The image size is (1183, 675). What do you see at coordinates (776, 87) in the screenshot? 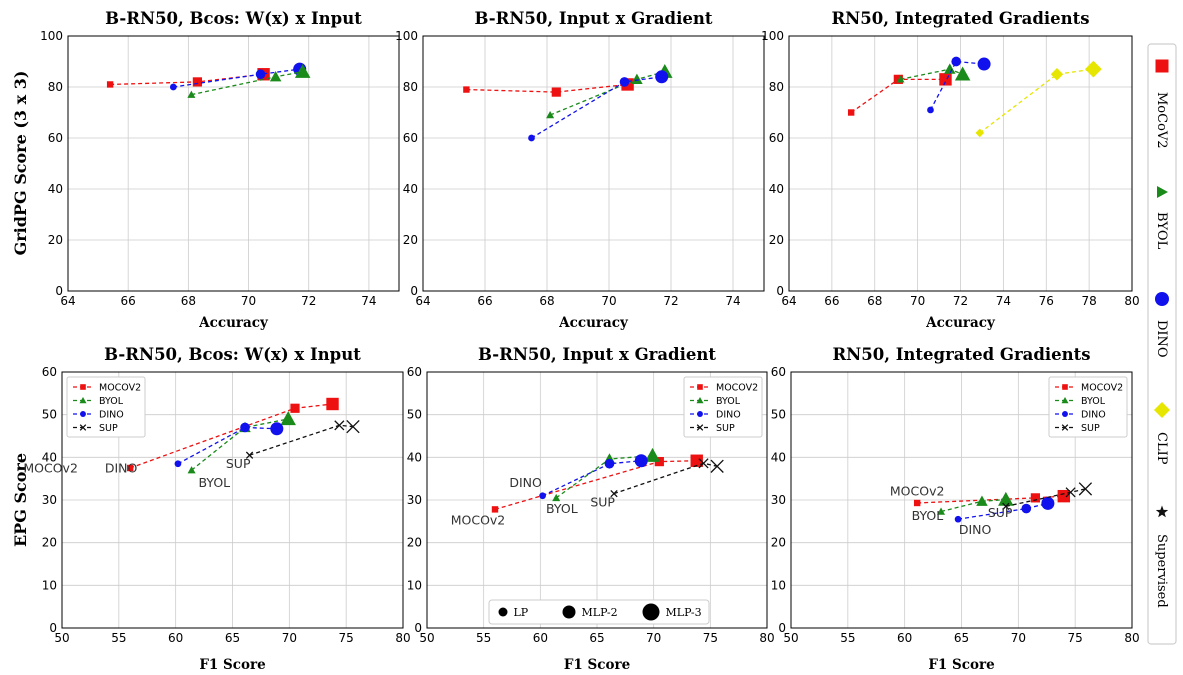
I see `y-tick-label: 80` at bounding box center [776, 87].